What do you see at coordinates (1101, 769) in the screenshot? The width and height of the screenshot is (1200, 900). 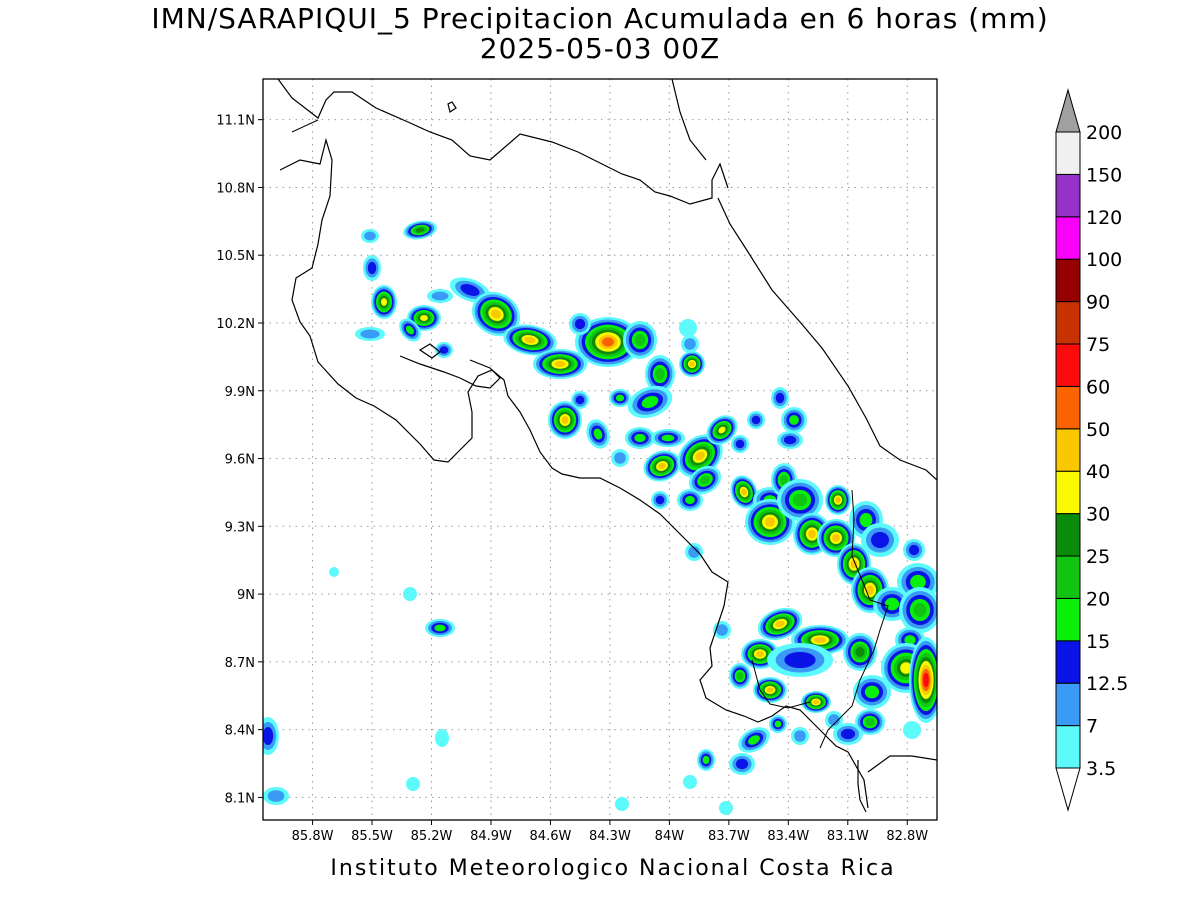 I see `colorbar-label: 3.5` at bounding box center [1101, 769].